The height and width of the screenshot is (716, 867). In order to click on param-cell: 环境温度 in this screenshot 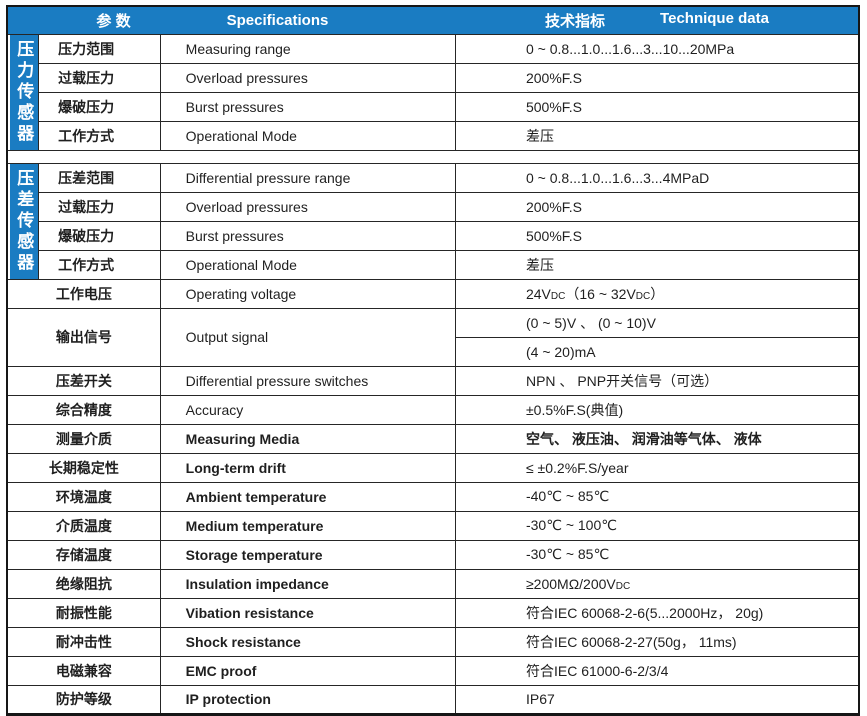, I will do `click(83, 496)`.